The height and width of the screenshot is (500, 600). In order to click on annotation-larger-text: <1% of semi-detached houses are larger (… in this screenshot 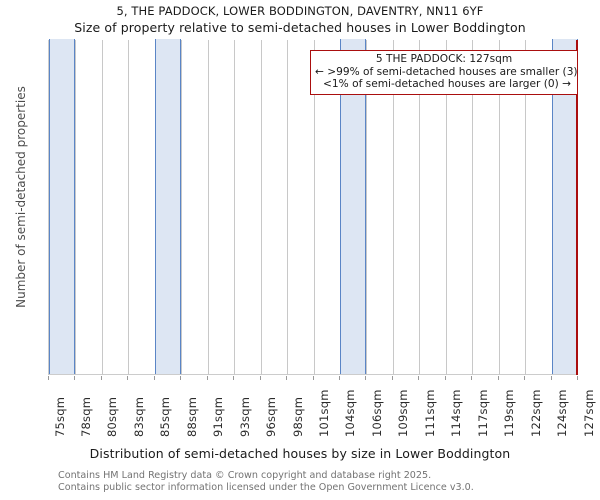, I will do `click(447, 84)`.